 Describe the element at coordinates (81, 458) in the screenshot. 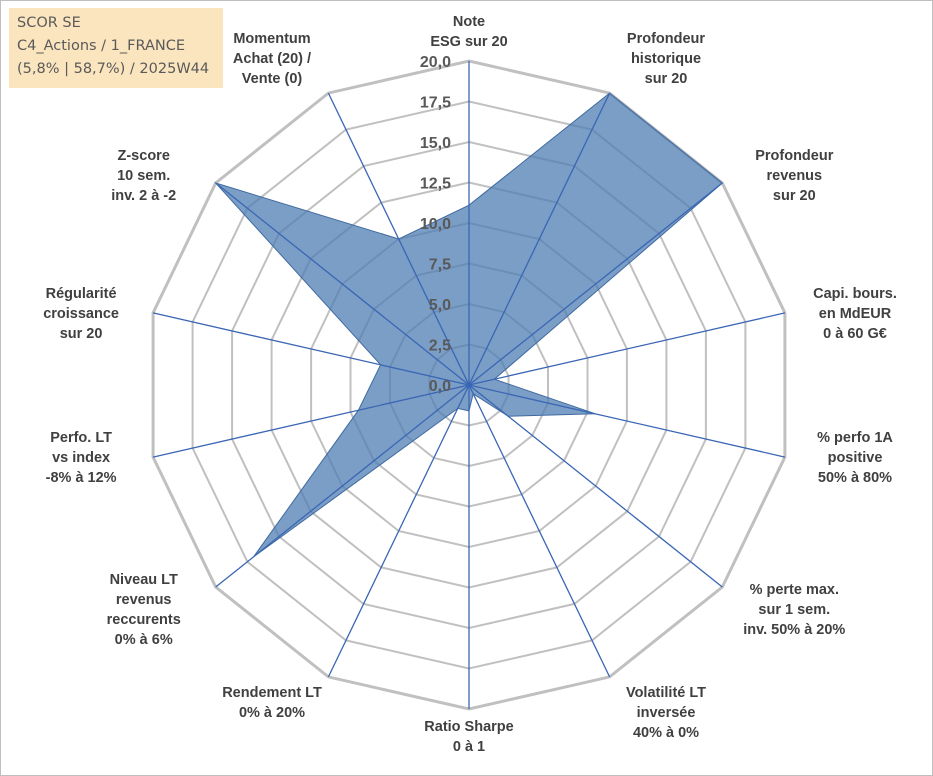

I see `axis-label-10: Perfo. LT vs index -8% à 12%` at that location.